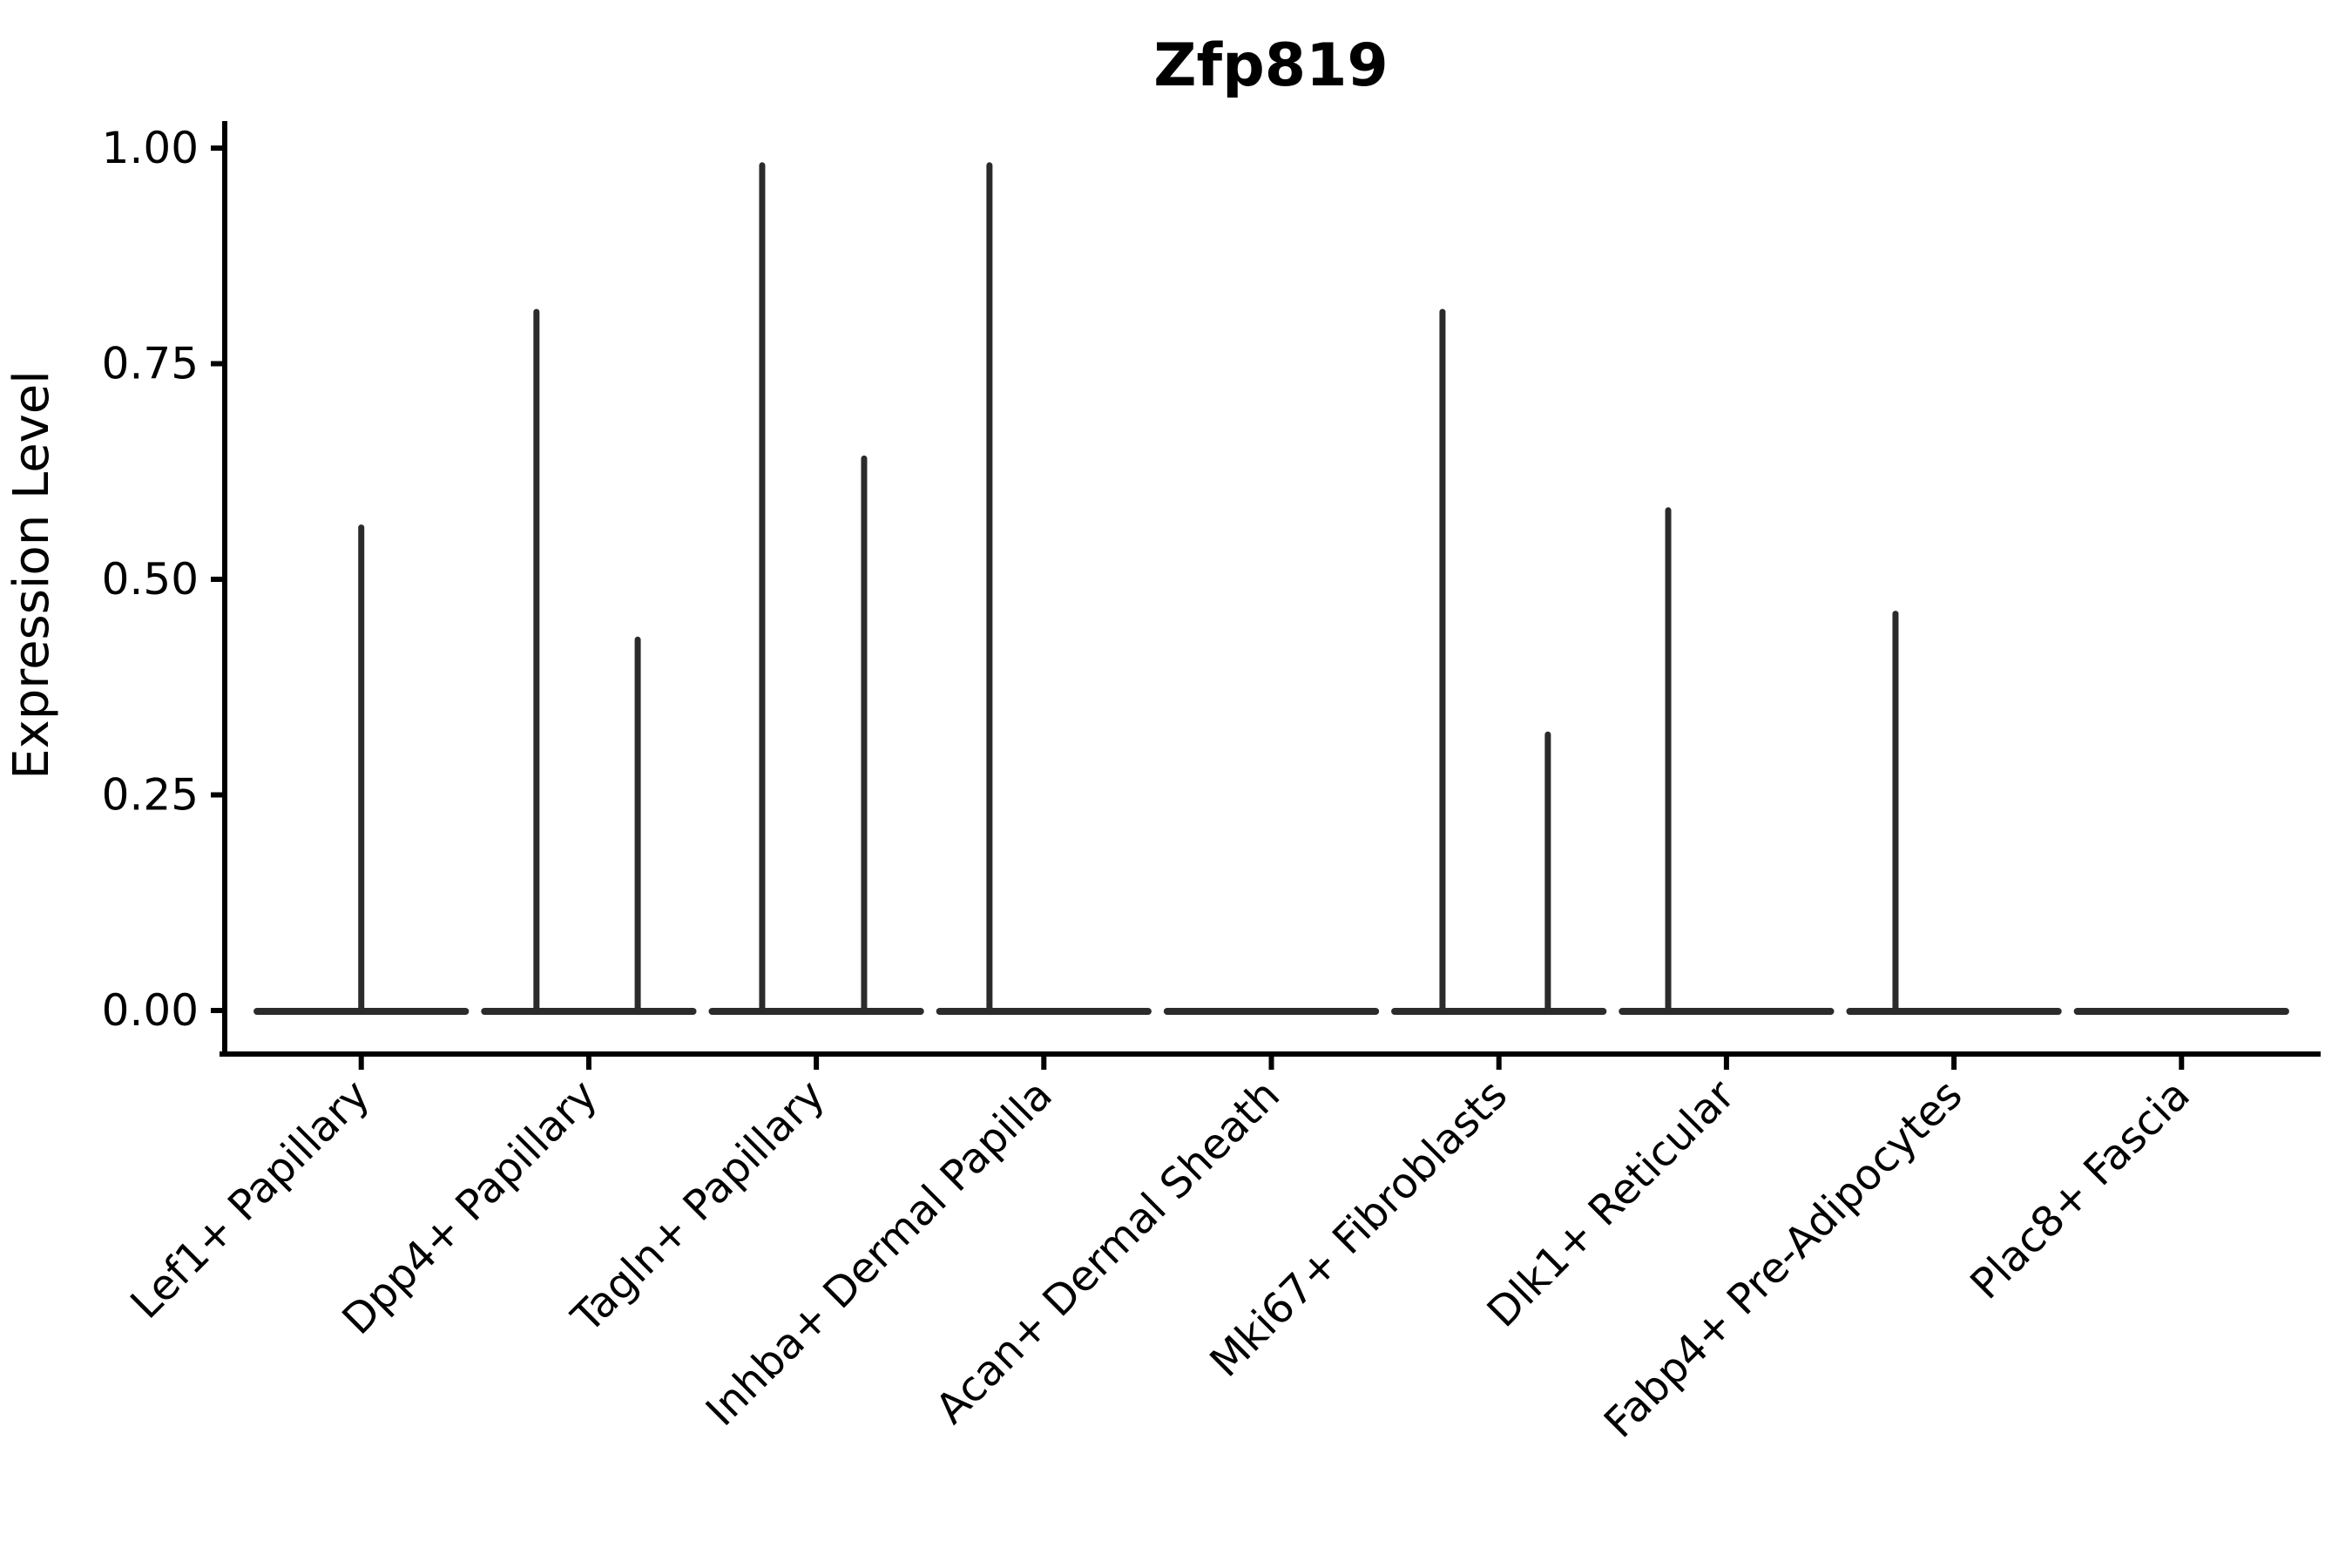 Image resolution: width=2352 pixels, height=1568 pixels. Describe the element at coordinates (150, 1011) in the screenshot. I see `y-tick-label: 0.00` at that location.